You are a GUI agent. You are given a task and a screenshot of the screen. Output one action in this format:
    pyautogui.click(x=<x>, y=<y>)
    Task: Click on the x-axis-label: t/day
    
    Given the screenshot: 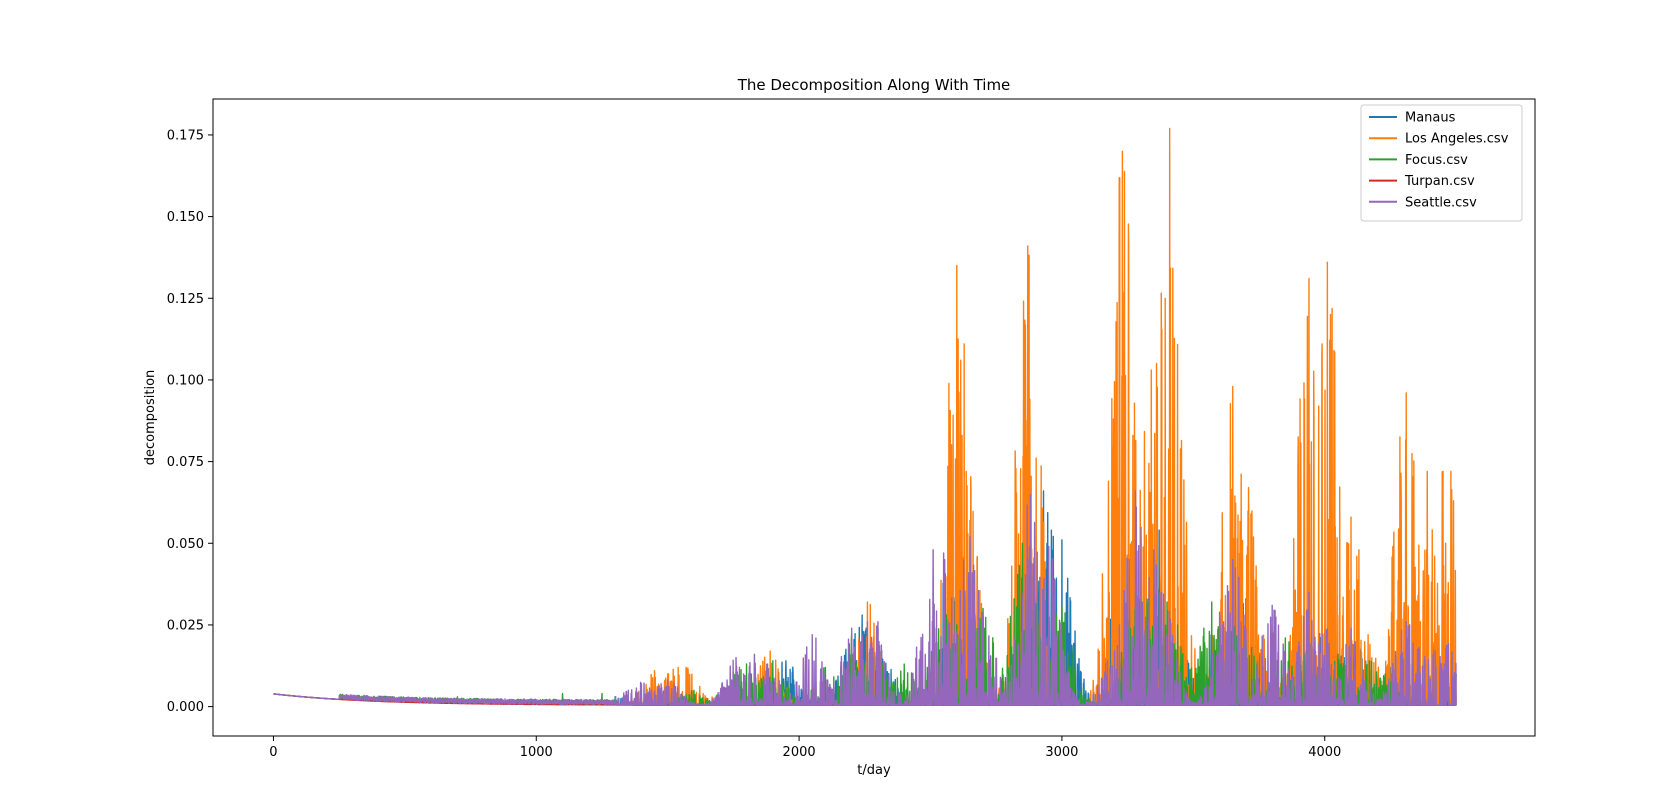 What is the action you would take?
    pyautogui.click(x=874, y=770)
    